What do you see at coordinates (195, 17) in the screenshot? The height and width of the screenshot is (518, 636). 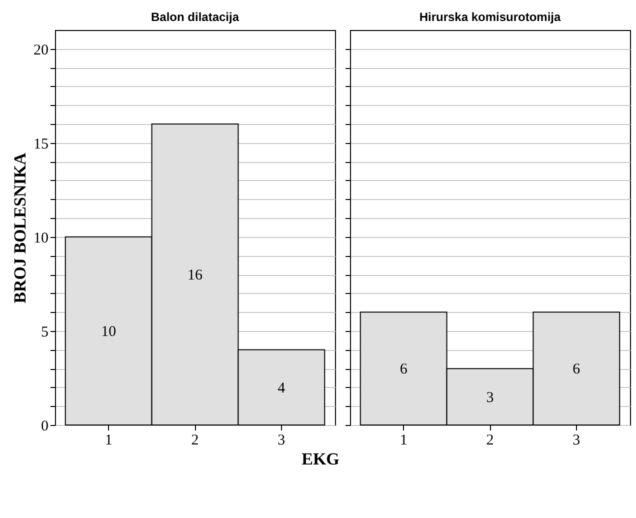 I see `chart-title: Balon dilatacija` at bounding box center [195, 17].